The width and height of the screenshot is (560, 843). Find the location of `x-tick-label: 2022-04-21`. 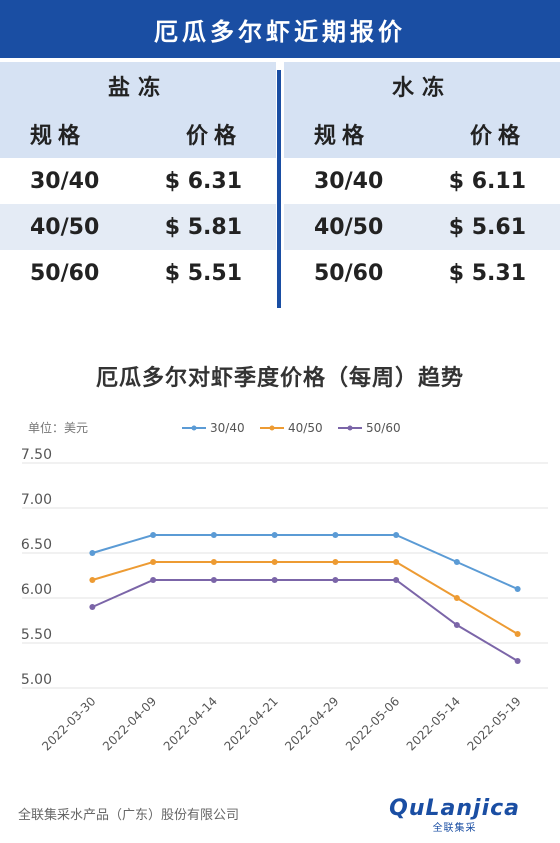

x-tick-label: 2022-04-21 is located at coordinates (251, 723).